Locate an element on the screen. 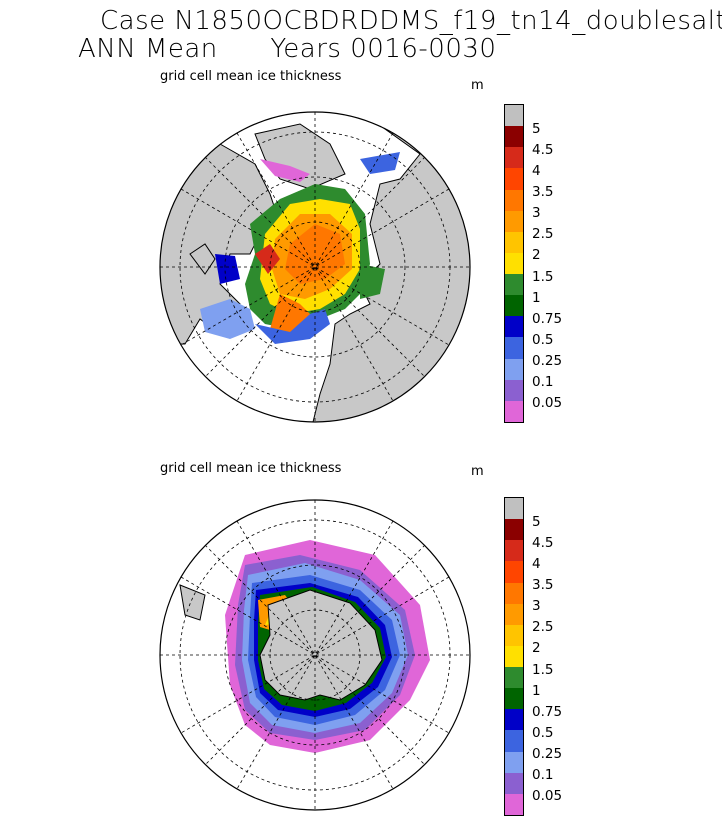  colorbar-south is located at coordinates (514, 656).